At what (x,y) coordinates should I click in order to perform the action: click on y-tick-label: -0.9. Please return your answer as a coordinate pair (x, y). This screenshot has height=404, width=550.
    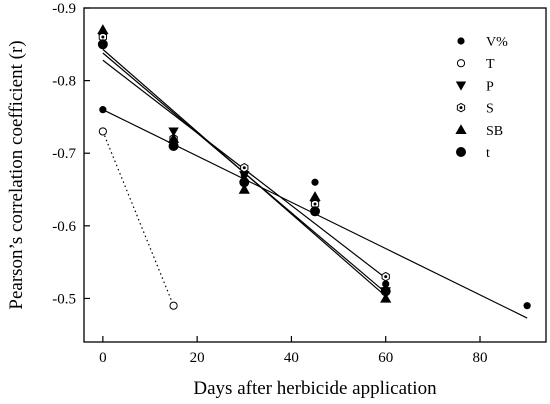
    Looking at the image, I should click on (64, 9).